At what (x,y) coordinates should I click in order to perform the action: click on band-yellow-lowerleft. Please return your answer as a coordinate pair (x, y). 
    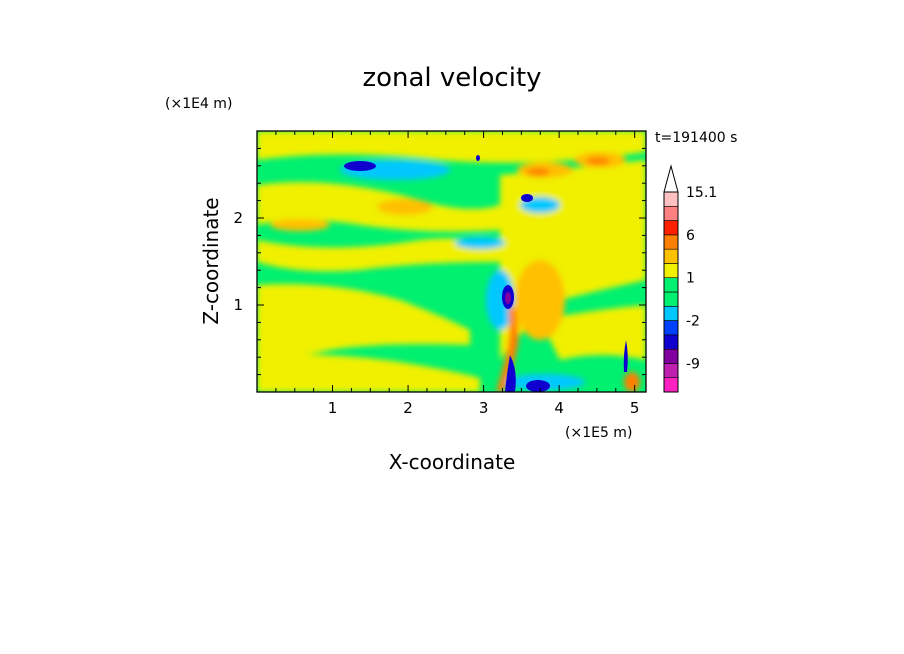
    Looking at the image, I should click on (363, 320).